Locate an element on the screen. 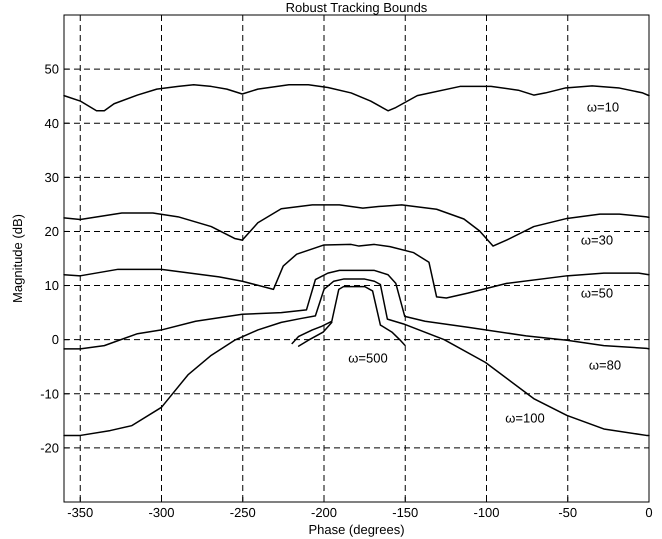  x-tick-label: -50 is located at coordinates (568, 512).